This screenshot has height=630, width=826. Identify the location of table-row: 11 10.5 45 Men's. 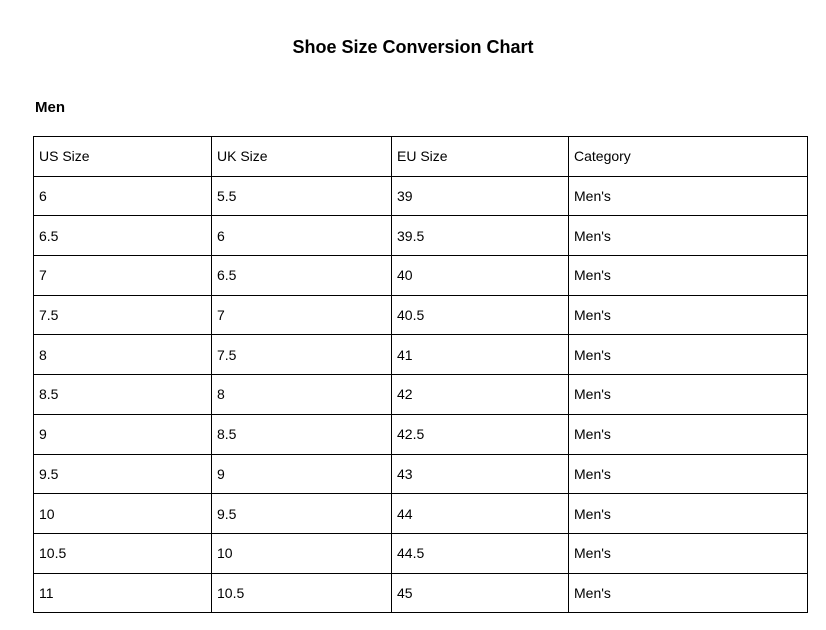
(420, 593).